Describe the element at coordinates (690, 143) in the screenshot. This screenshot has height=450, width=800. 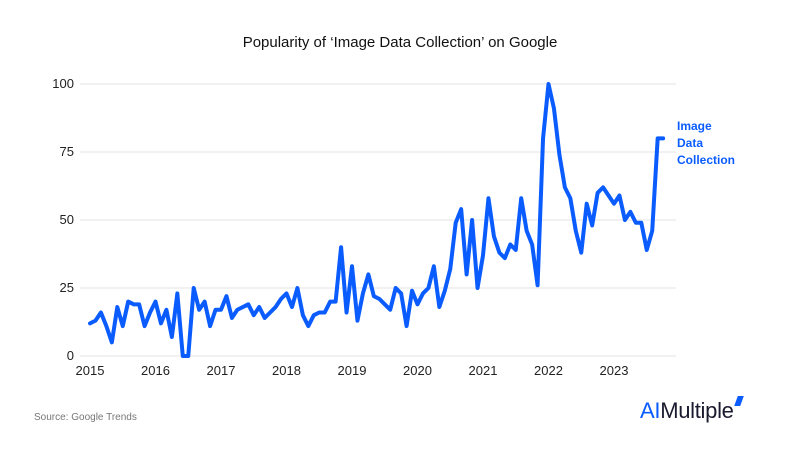
I see `series-label-line: Data` at that location.